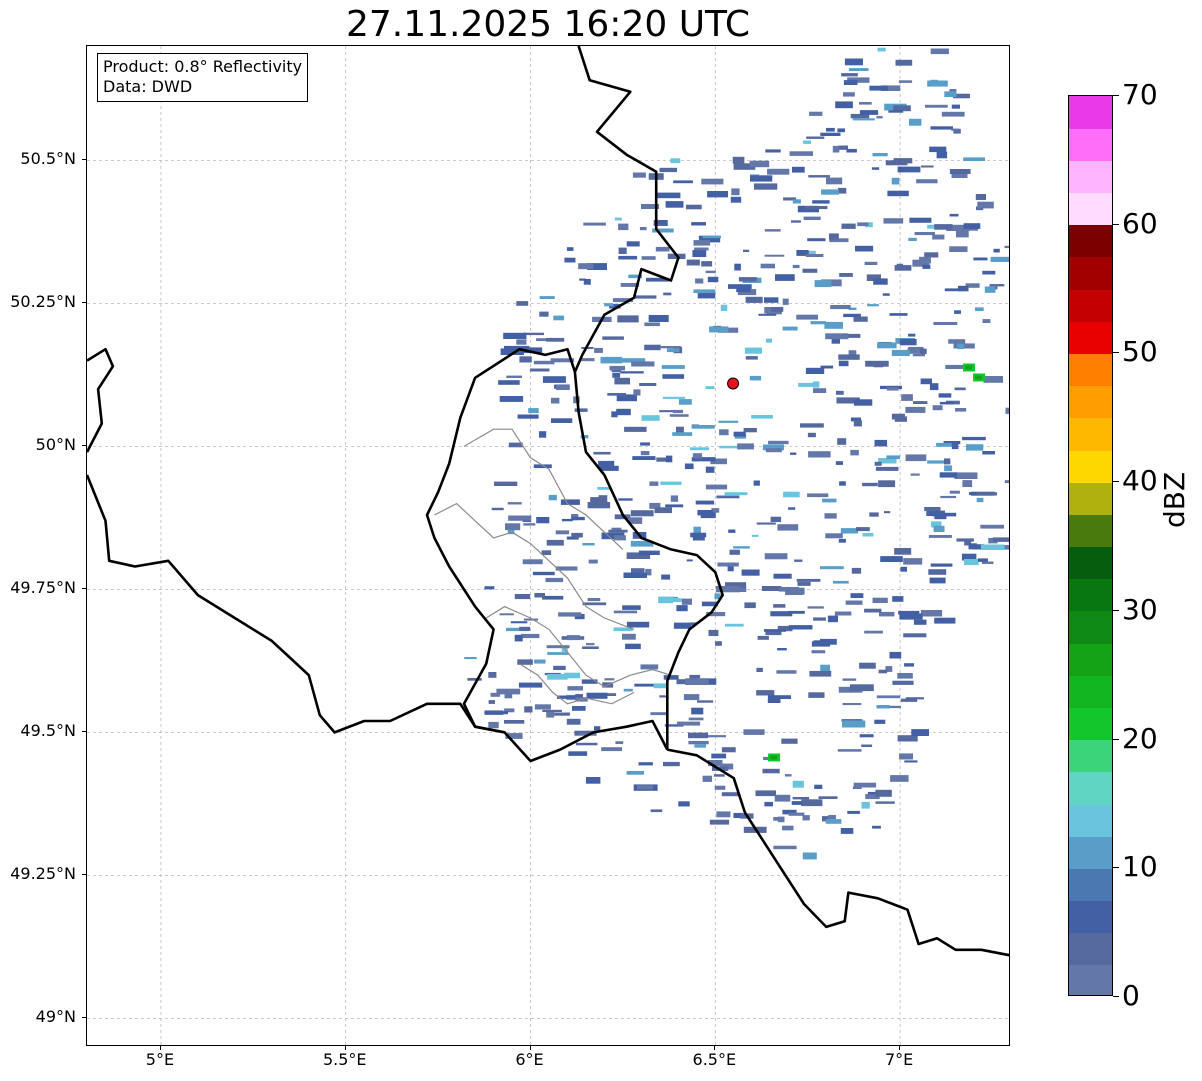  What do you see at coordinates (148, 86) in the screenshot?
I see `data-source-label: Data: DWD` at bounding box center [148, 86].